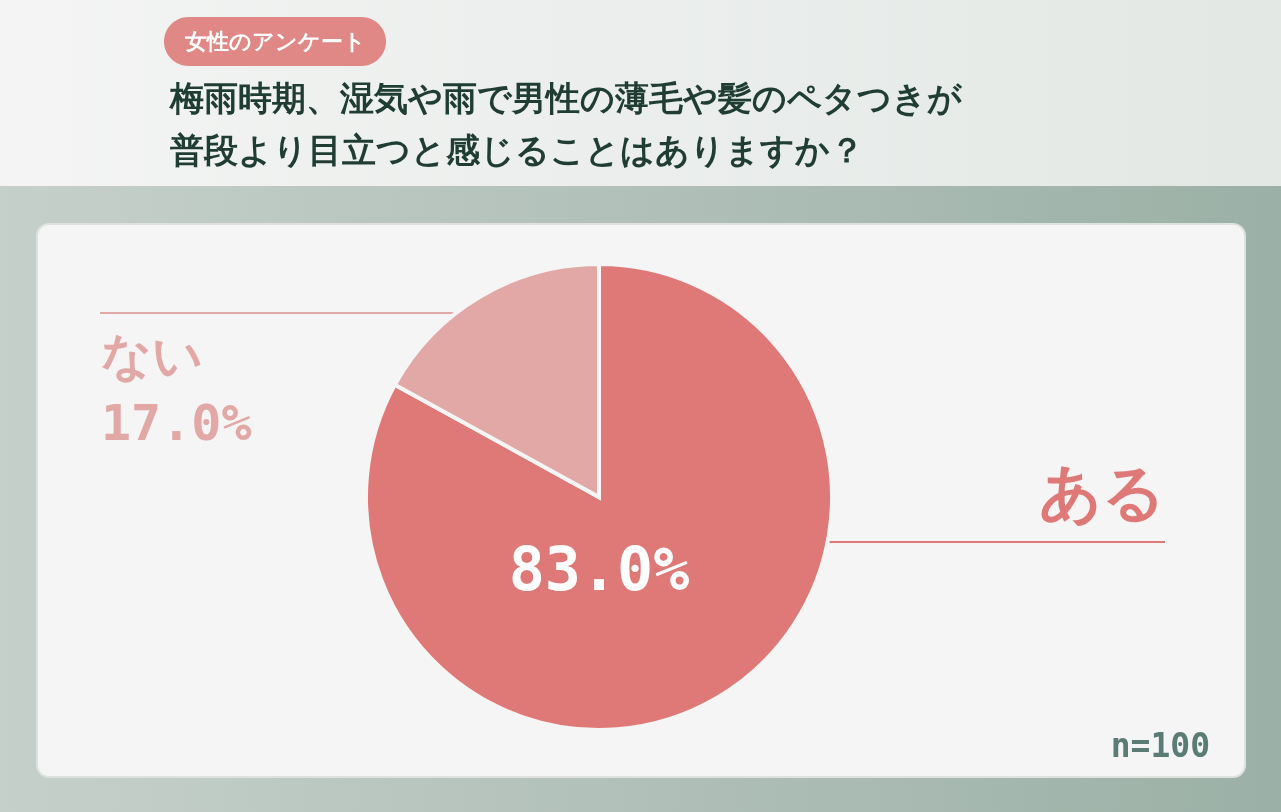 The width and height of the screenshot is (1281, 812). Describe the element at coordinates (152, 356) in the screenshot. I see `slice-label: ない` at that location.